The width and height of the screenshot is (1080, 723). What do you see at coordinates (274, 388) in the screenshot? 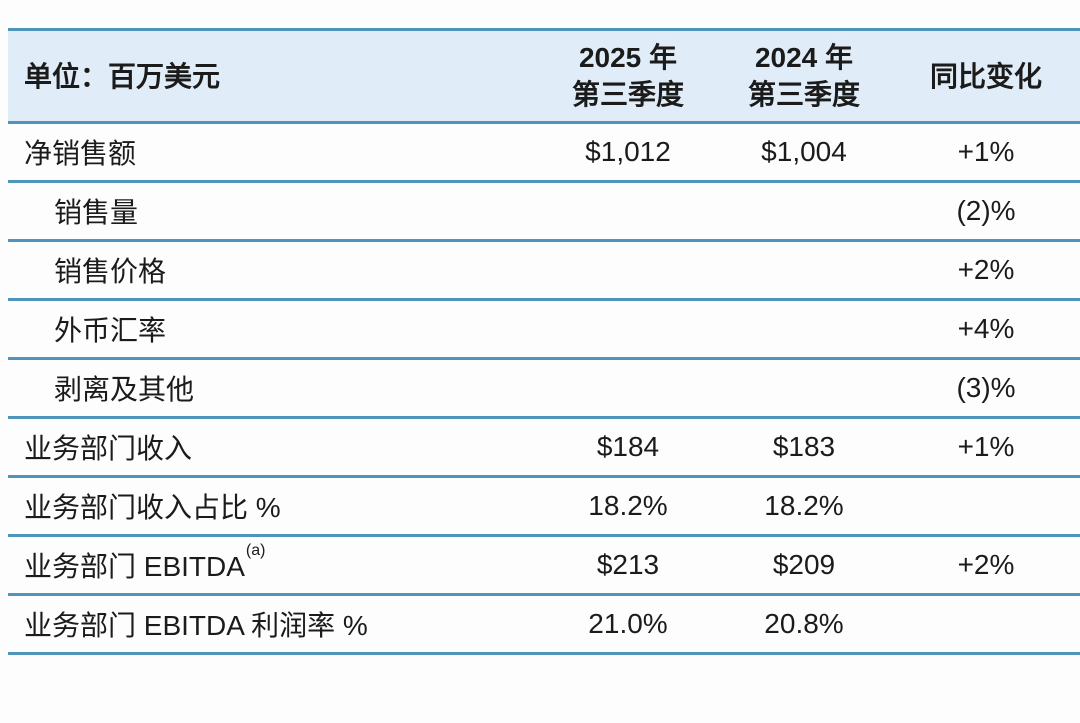
I see `row-label: 剥离及其他` at bounding box center [274, 388].